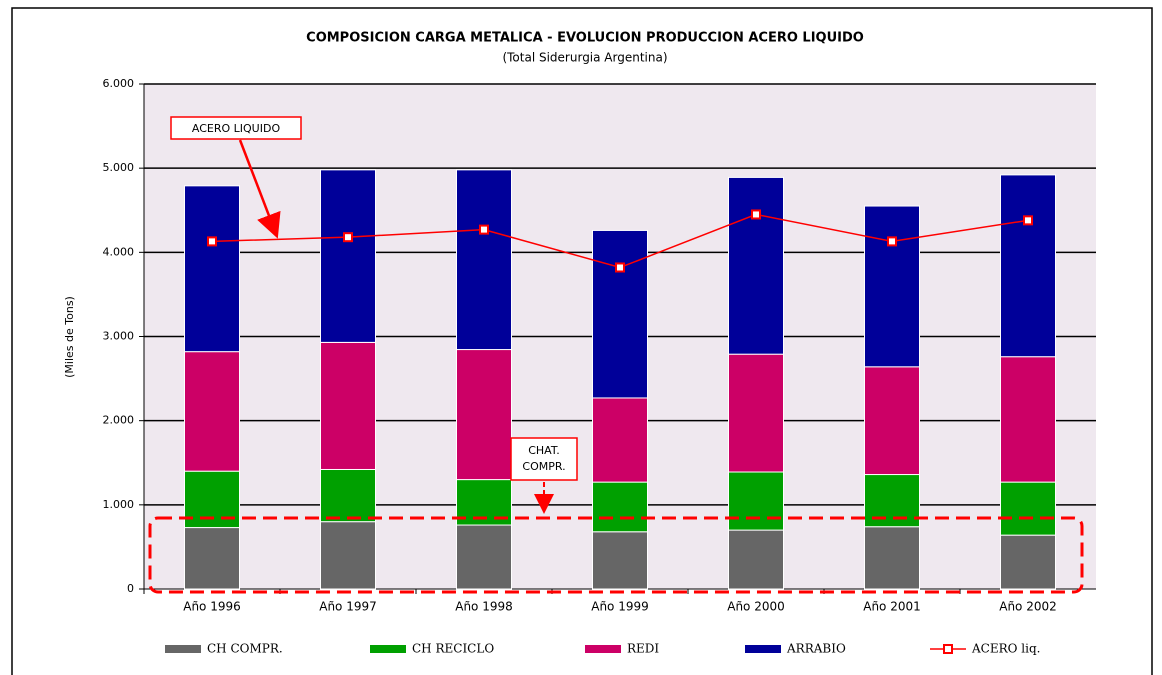 This screenshot has height=675, width=1162. I want to click on x-tick-label: Año 1999, so click(620, 607).